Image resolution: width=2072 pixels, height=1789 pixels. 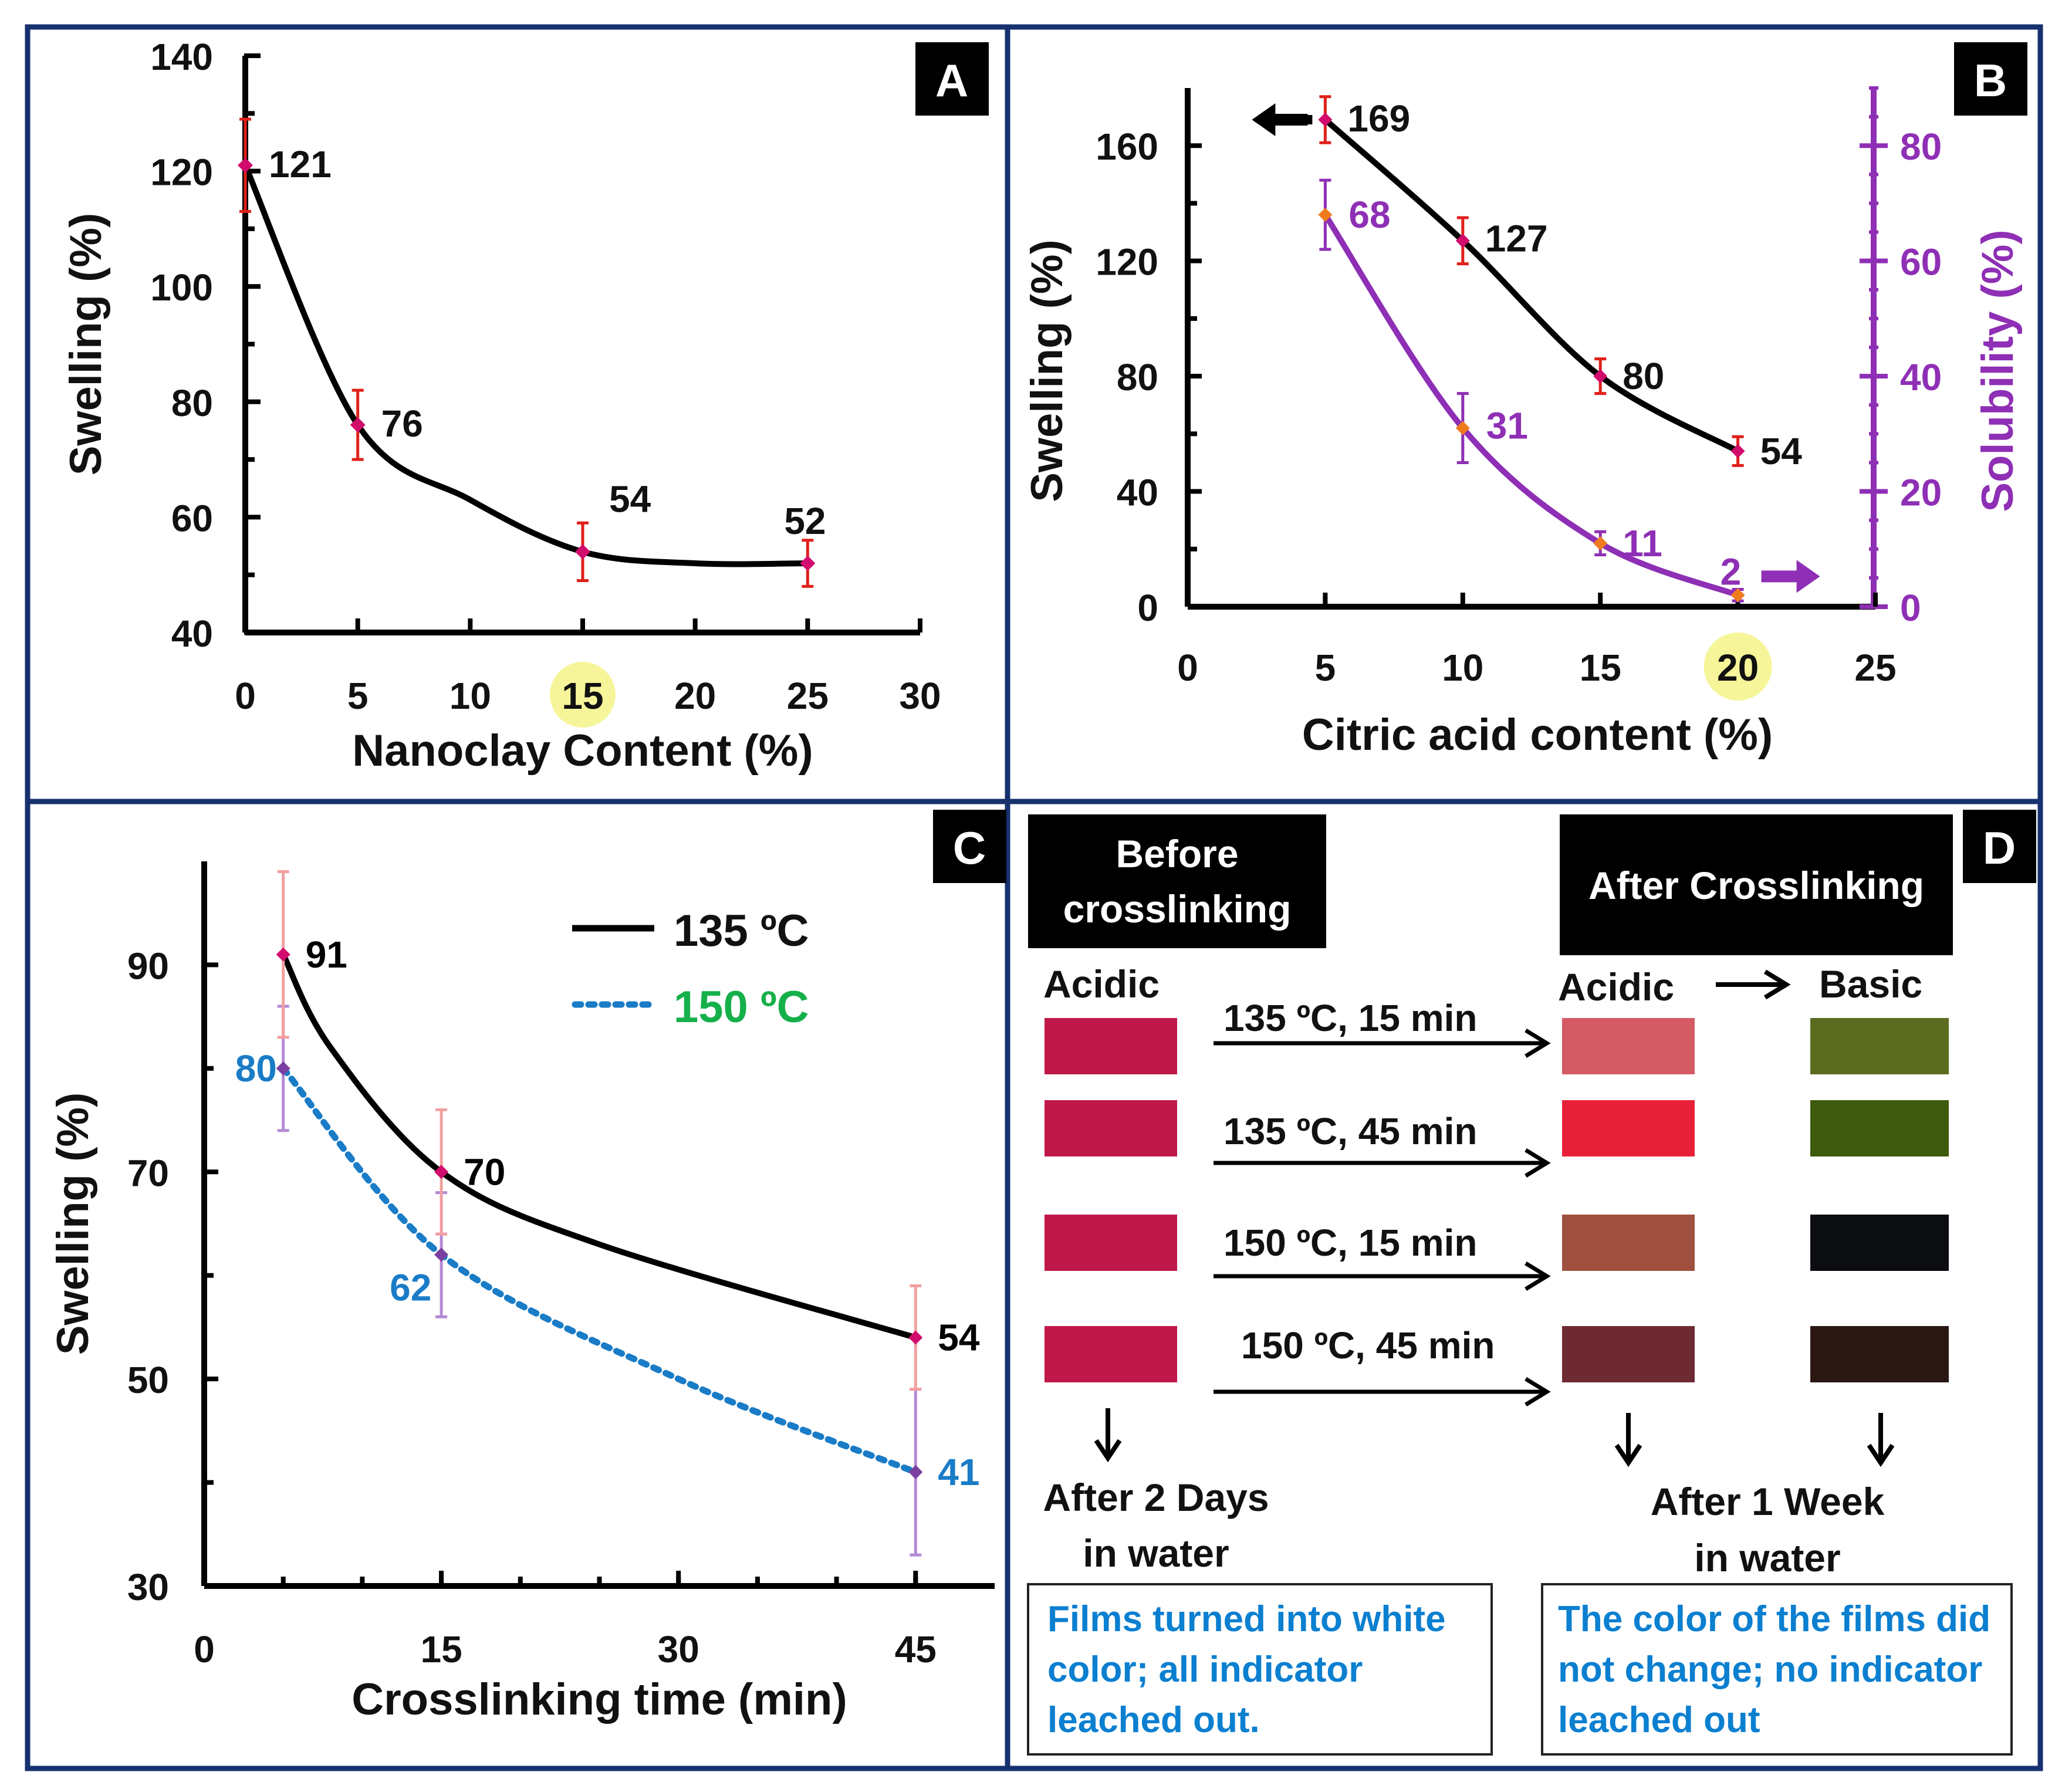 What do you see at coordinates (598, 1147) in the screenshot?
I see `series-135-line` at bounding box center [598, 1147].